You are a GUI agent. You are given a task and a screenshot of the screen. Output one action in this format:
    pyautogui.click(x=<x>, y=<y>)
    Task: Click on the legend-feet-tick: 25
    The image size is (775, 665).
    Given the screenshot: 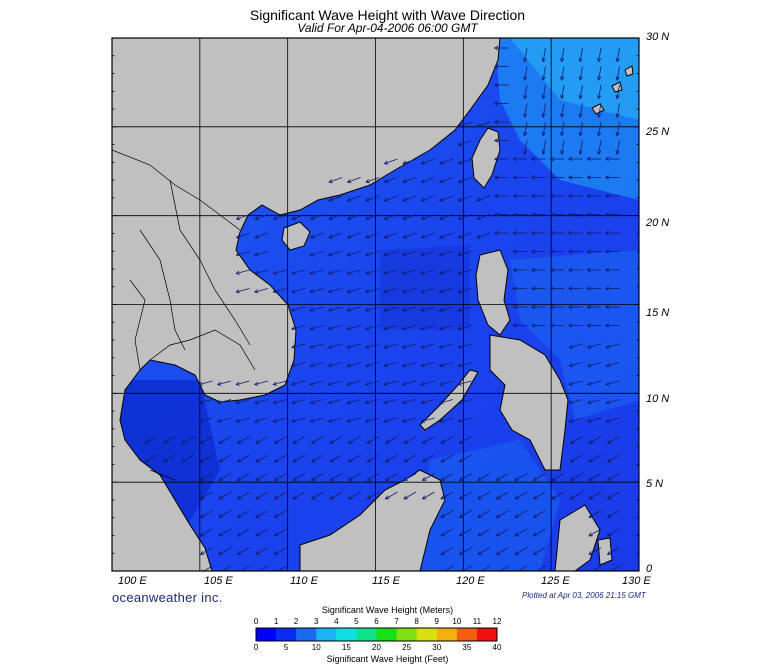 What is the action you would take?
    pyautogui.click(x=407, y=647)
    